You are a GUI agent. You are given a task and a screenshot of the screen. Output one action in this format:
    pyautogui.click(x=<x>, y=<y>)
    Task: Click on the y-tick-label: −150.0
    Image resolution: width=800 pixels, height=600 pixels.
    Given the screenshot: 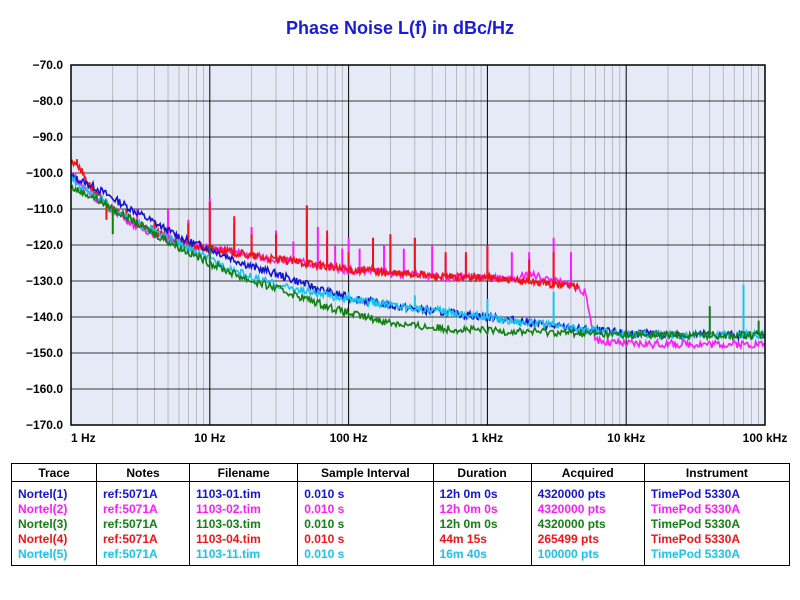 What is the action you would take?
    pyautogui.click(x=44, y=353)
    